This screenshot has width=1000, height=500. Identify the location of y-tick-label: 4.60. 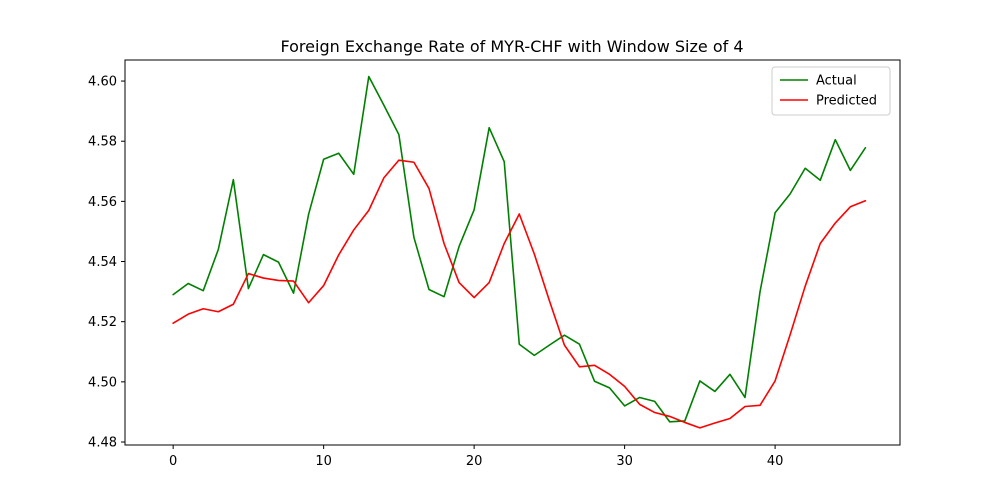
(102, 82).